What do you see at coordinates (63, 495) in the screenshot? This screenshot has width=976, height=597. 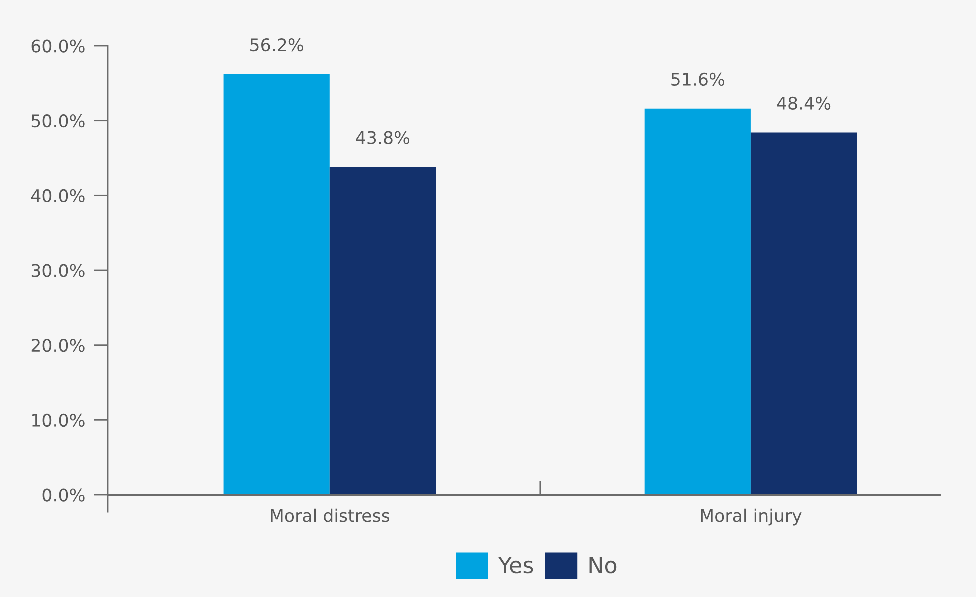 I see `y-tick-label: 0.0%` at bounding box center [63, 495].